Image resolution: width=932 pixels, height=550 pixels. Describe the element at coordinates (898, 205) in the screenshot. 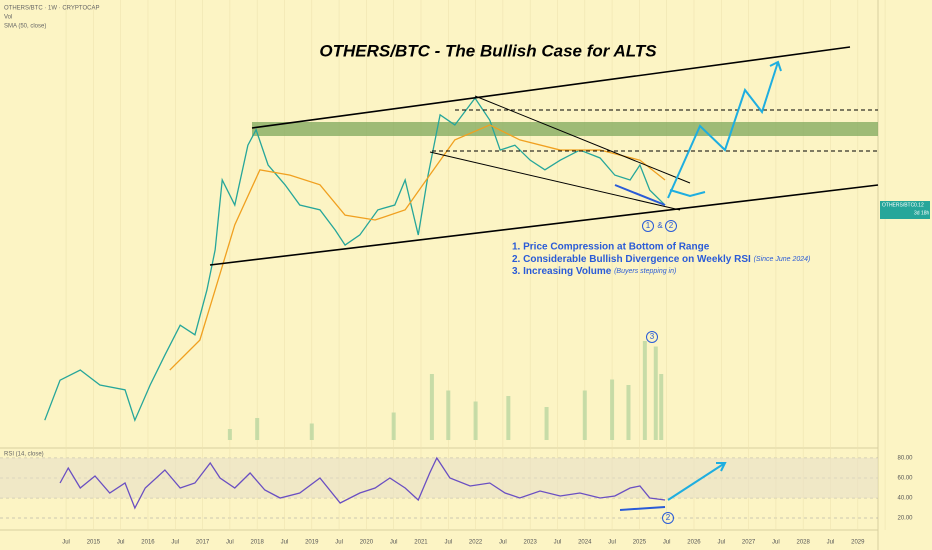

I see `price-tag-label: OTHERS/BTC` at that location.